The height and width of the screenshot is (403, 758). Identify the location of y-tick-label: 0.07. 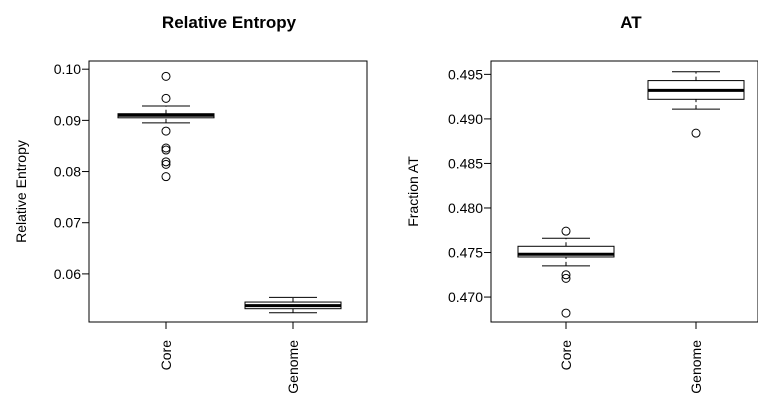
(67, 223).